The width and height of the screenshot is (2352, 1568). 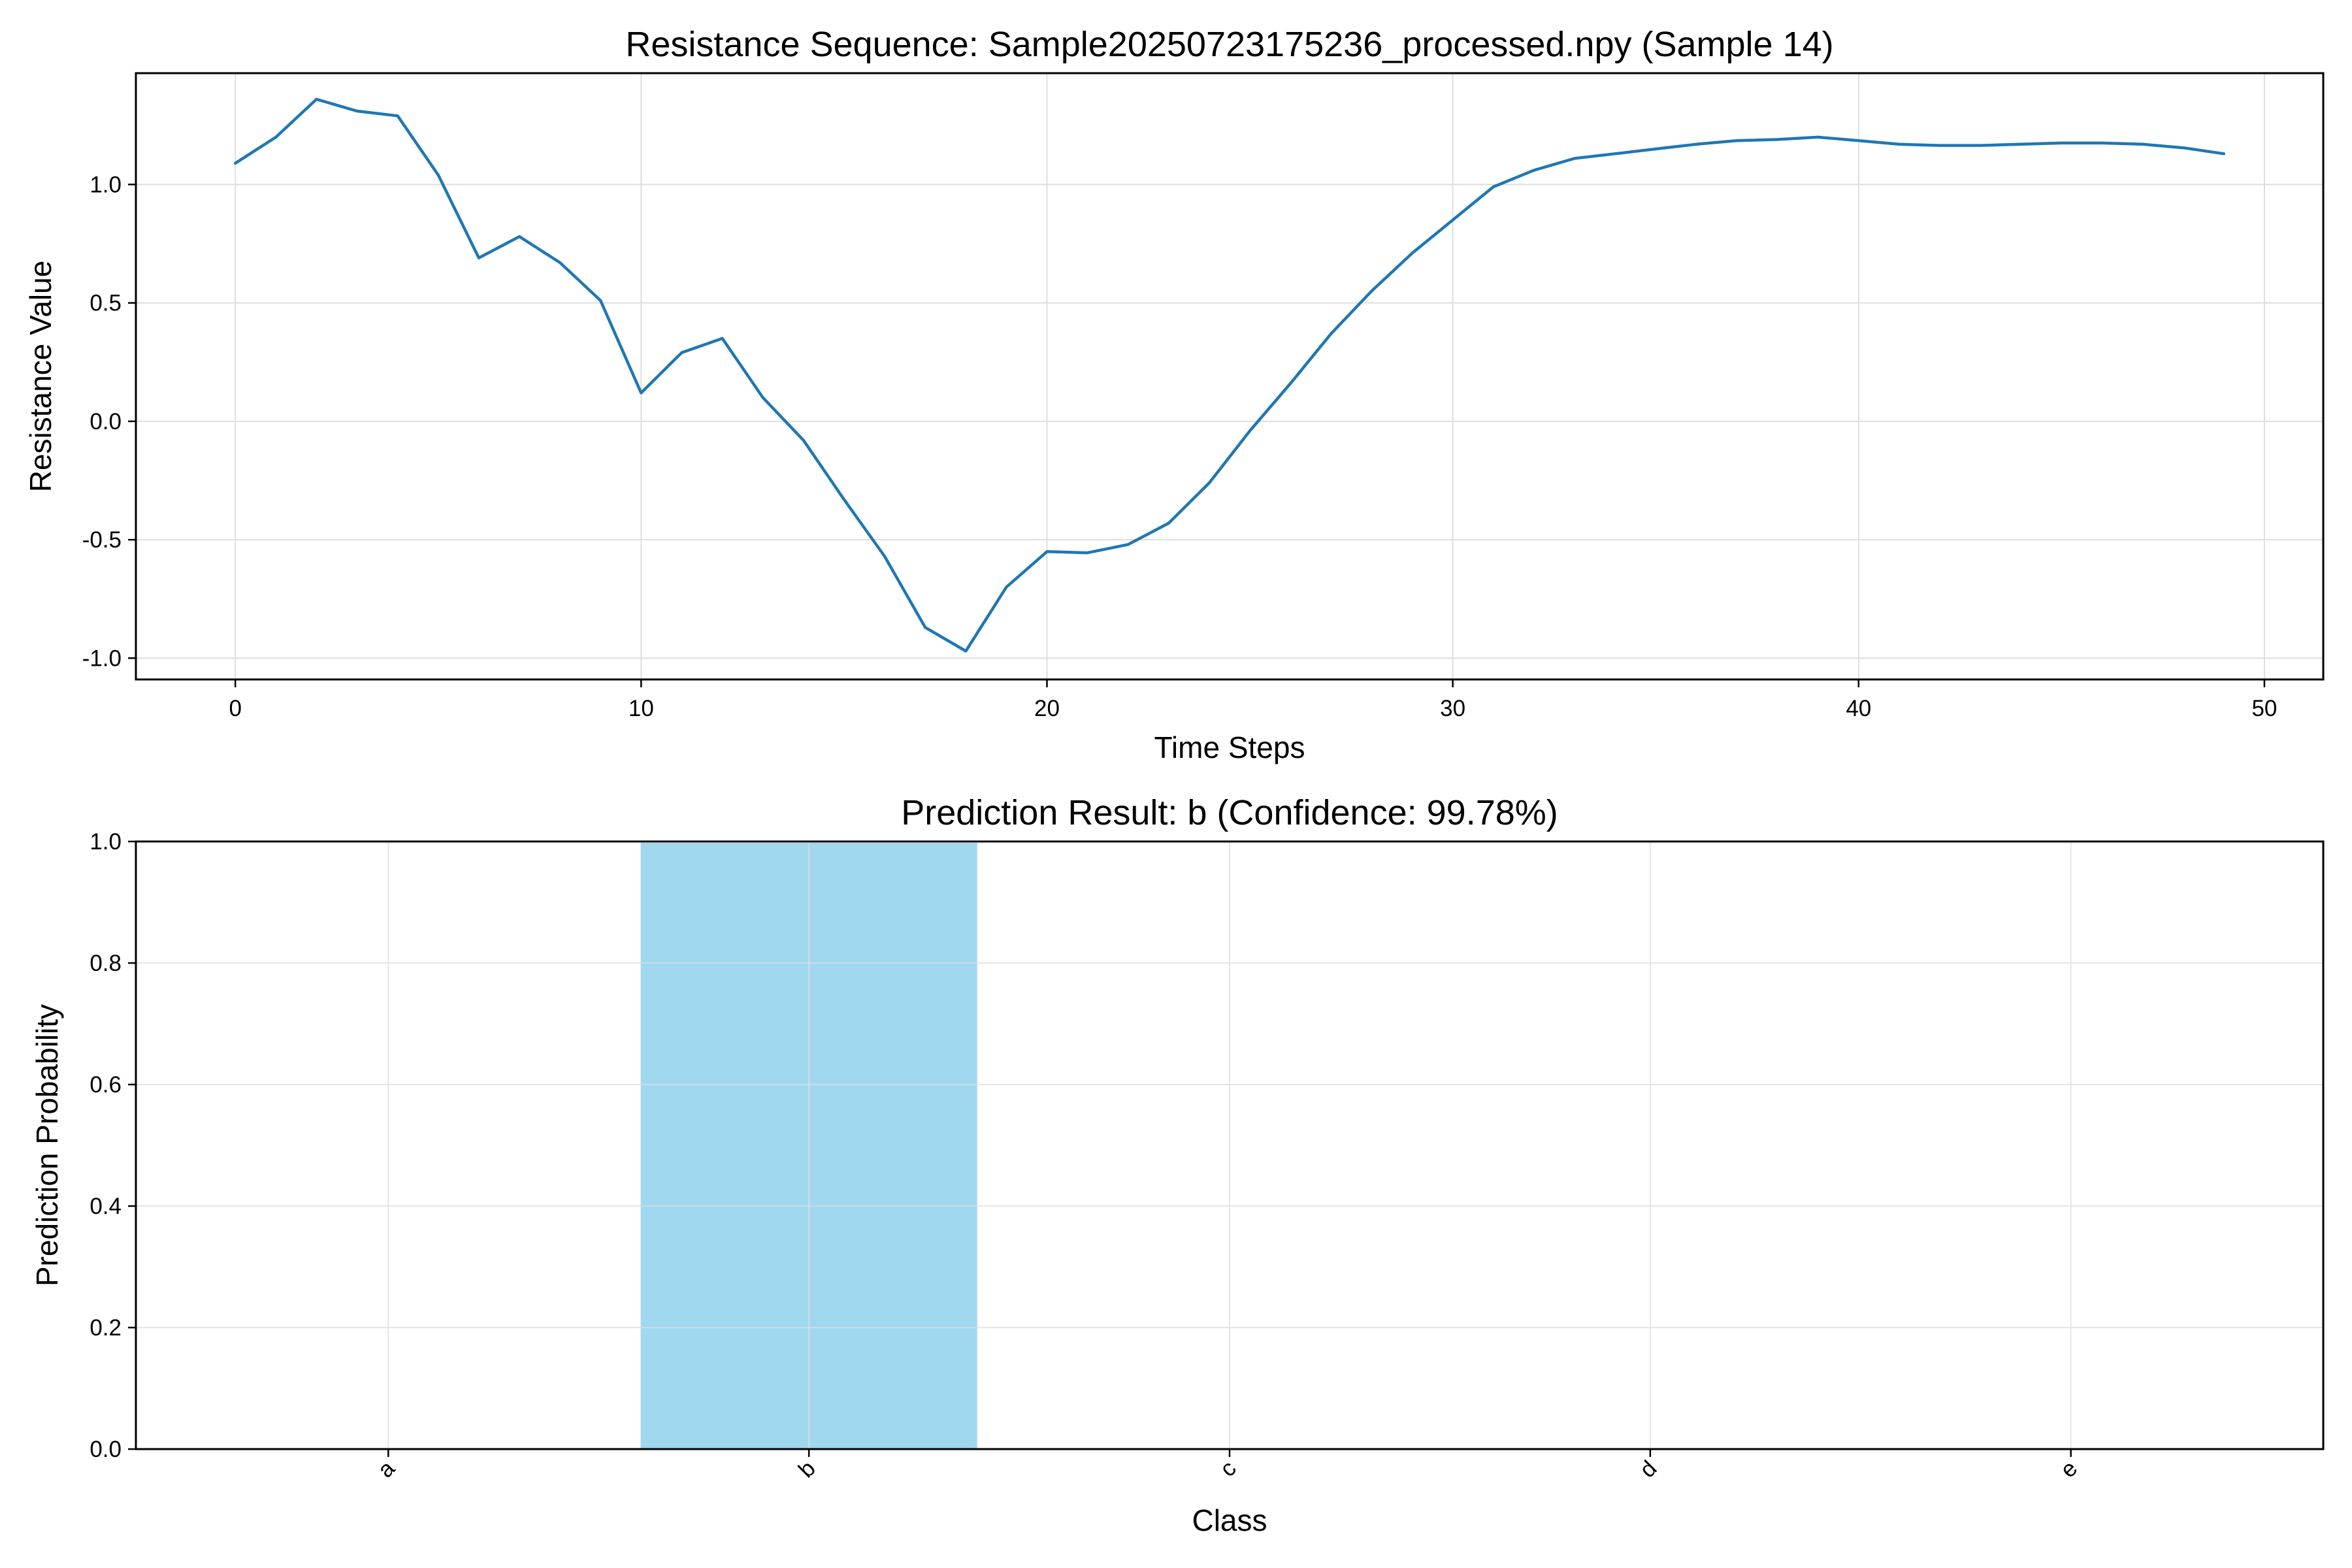 What do you see at coordinates (1047, 708) in the screenshot?
I see `x-tick-label: 20` at bounding box center [1047, 708].